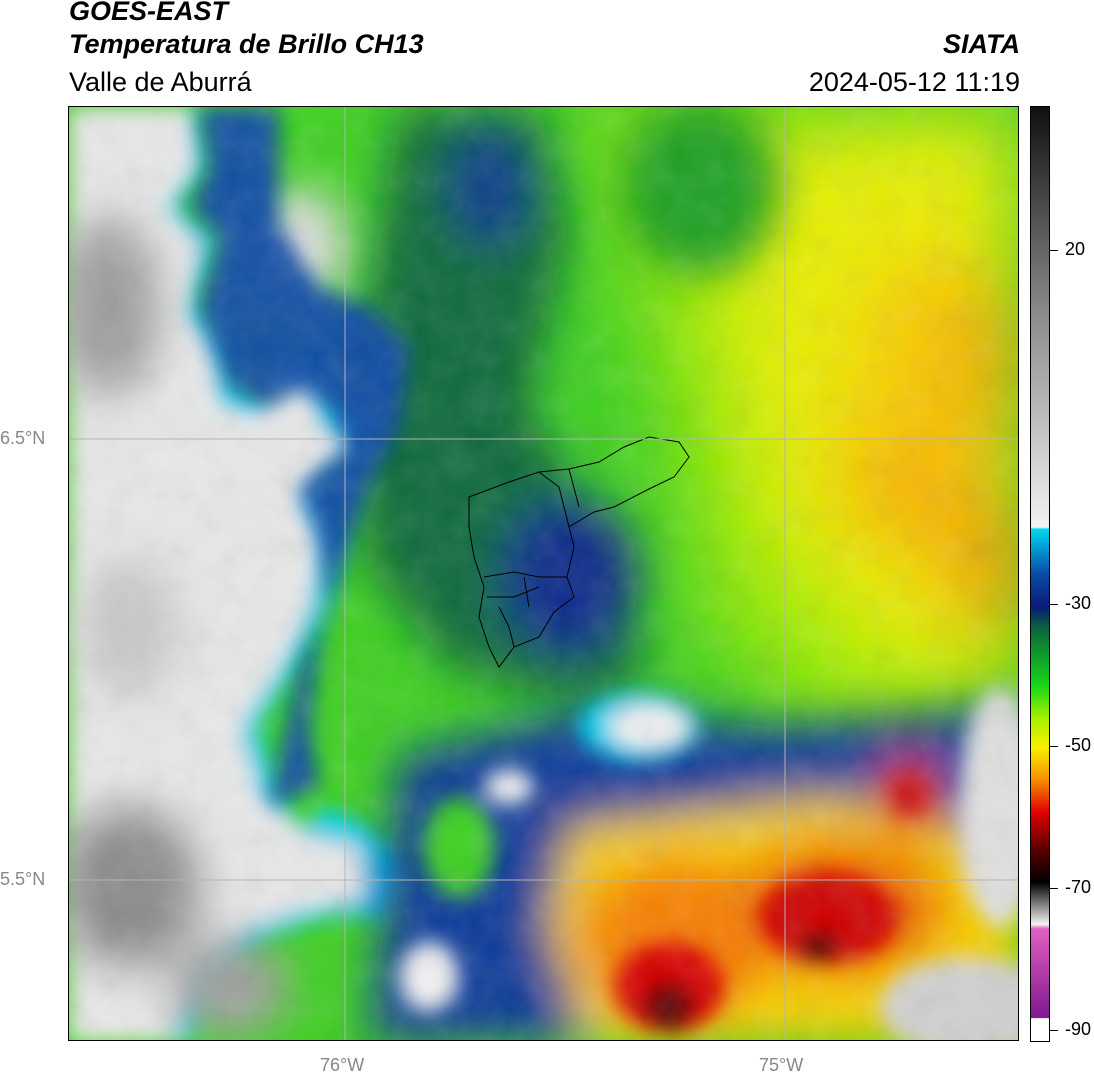 The height and width of the screenshot is (1078, 1094). I want to click on lat-label-north: 6.5°N, so click(23, 438).